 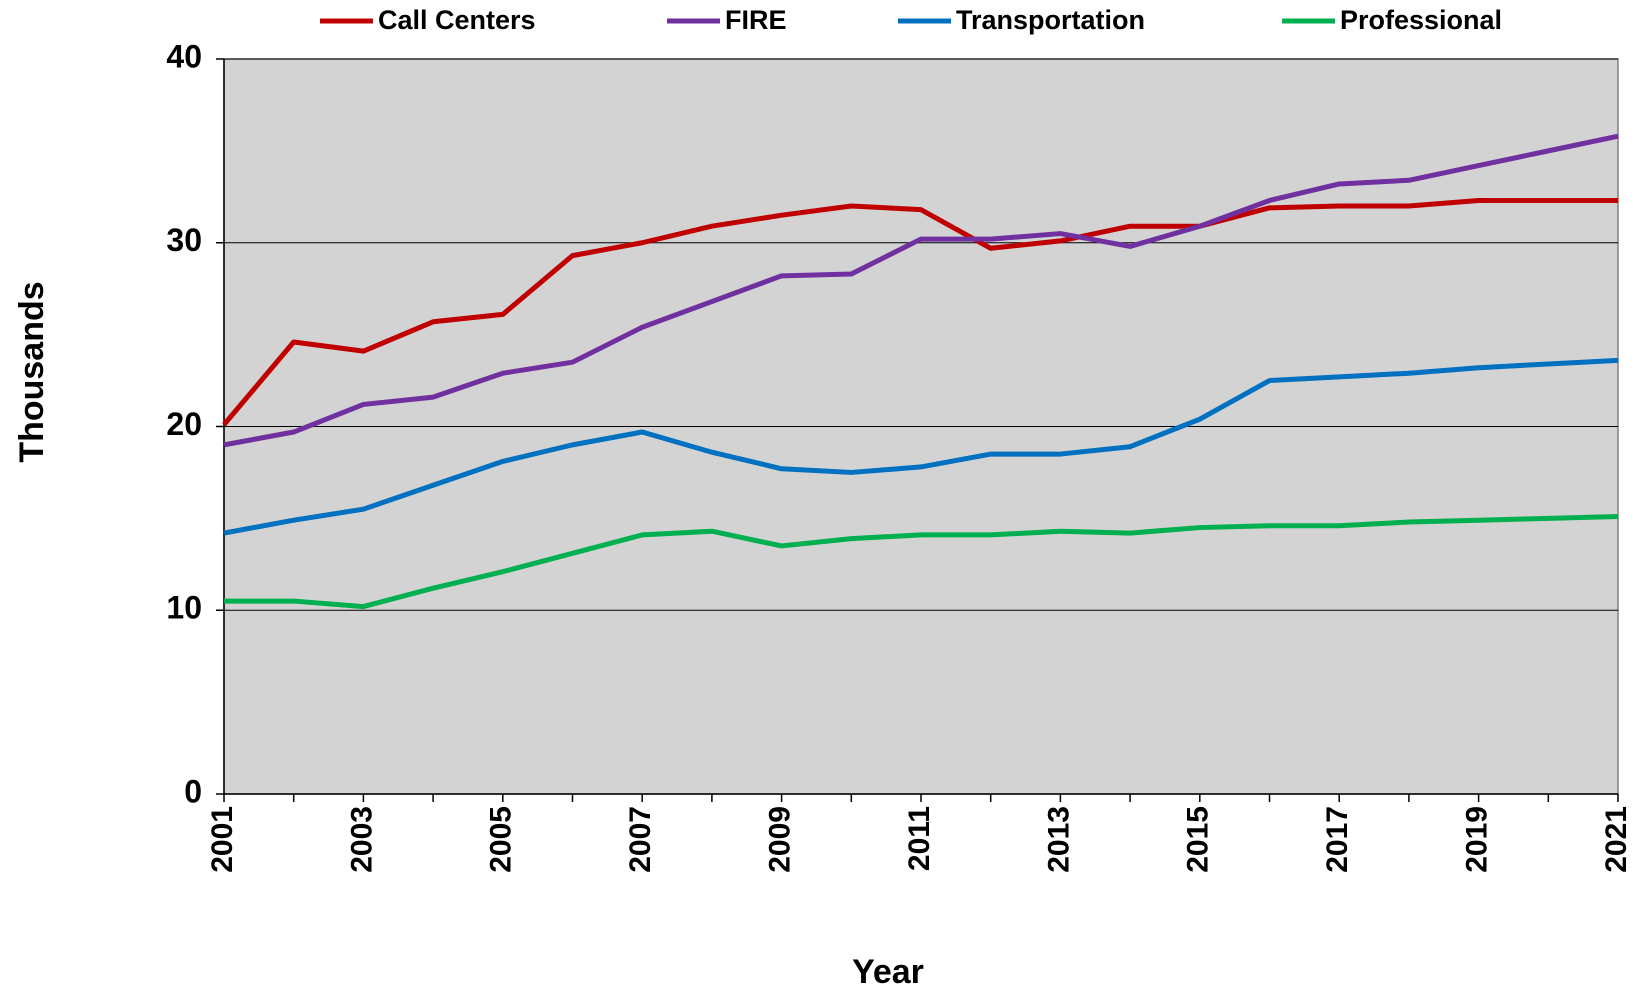 I want to click on x-tick-label: 2007, so click(x=640, y=839).